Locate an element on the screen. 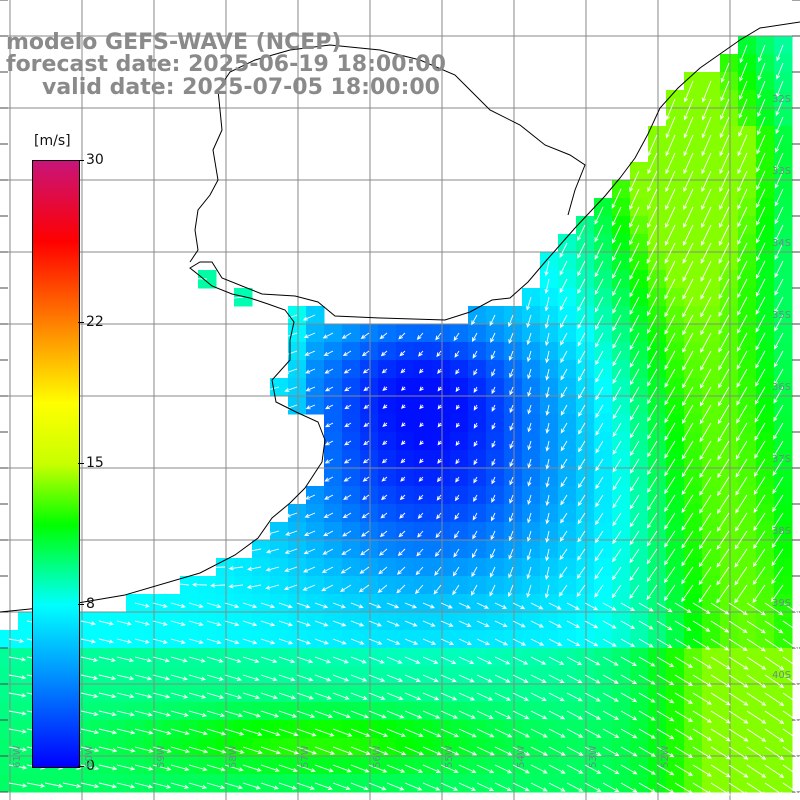 This screenshot has width=800, height=800. latitude-label: 32S is located at coordinates (782, 99).